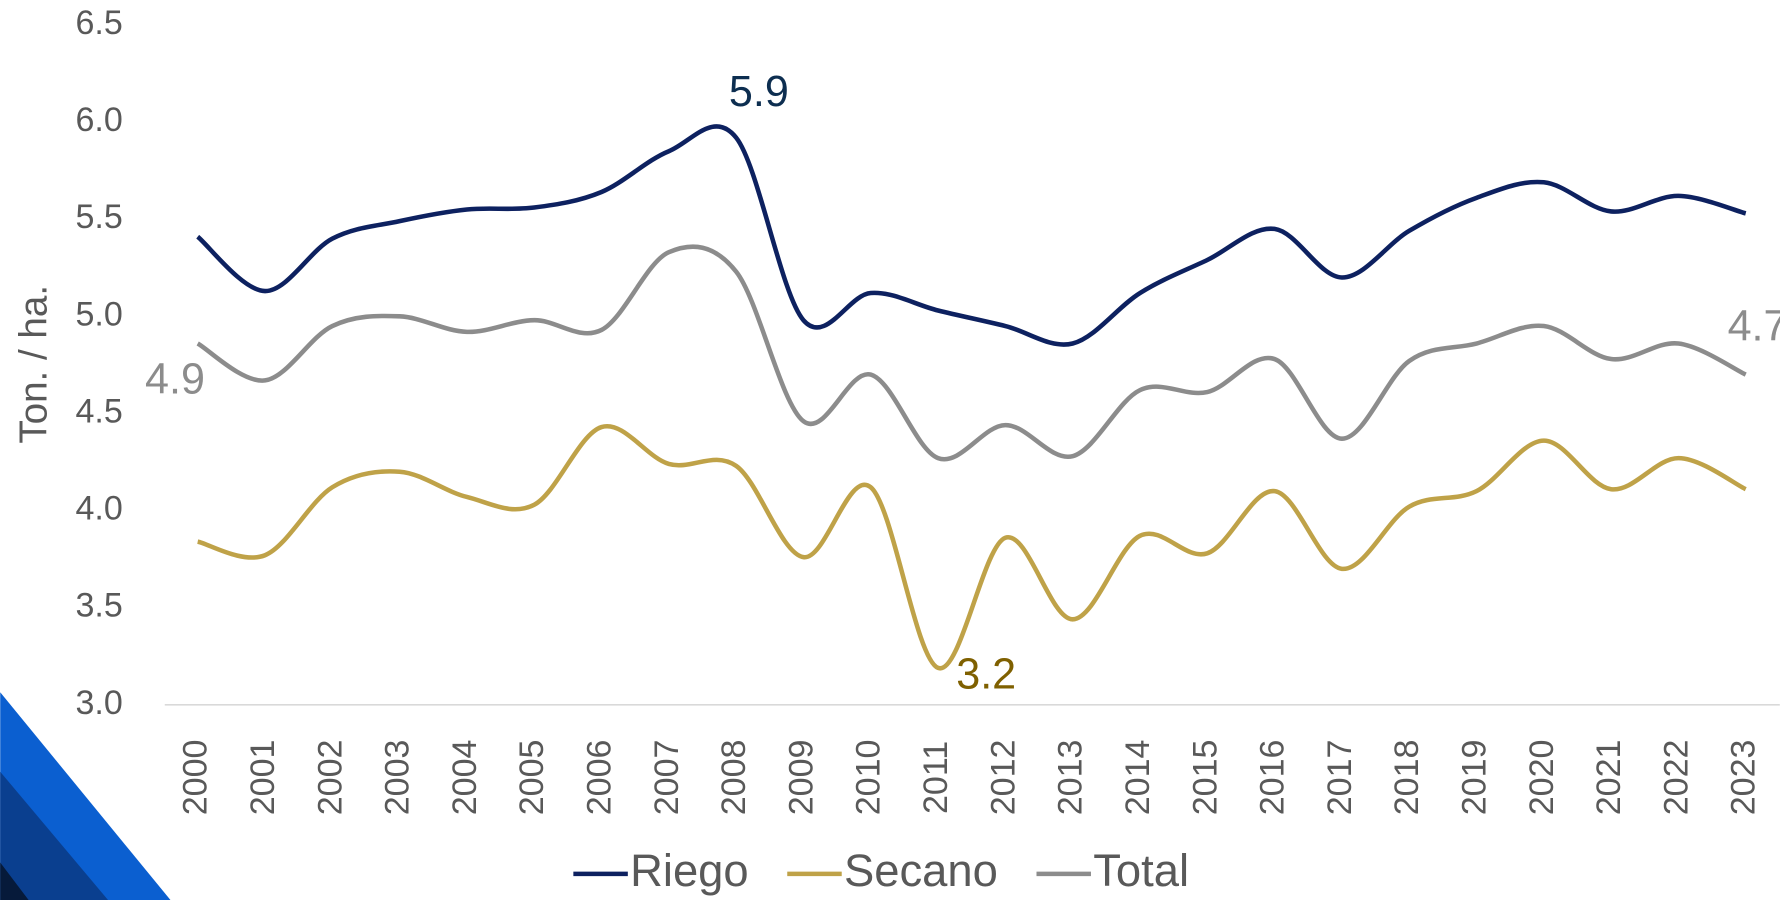 The width and height of the screenshot is (1780, 900). Describe the element at coordinates (1071, 778) in the screenshot. I see `x-tick-label: 2013` at that location.